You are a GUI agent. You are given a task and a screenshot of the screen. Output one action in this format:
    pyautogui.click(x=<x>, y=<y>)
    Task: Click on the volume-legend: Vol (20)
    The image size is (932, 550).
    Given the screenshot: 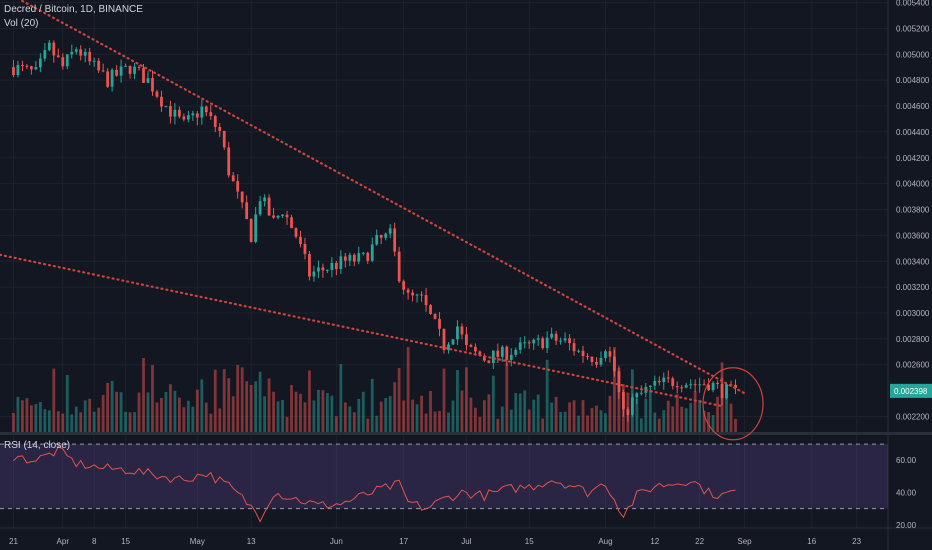 What is the action you would take?
    pyautogui.click(x=21, y=23)
    